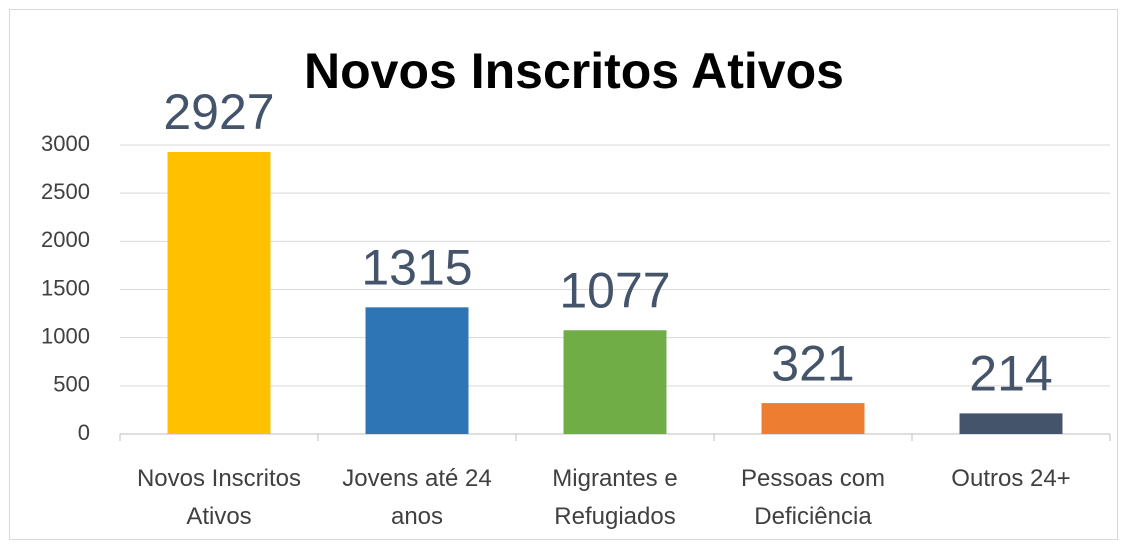 This screenshot has width=1128, height=544. What do you see at coordinates (615, 497) in the screenshot?
I see `x-tick-label: Migrantes e Refugiados` at bounding box center [615, 497].